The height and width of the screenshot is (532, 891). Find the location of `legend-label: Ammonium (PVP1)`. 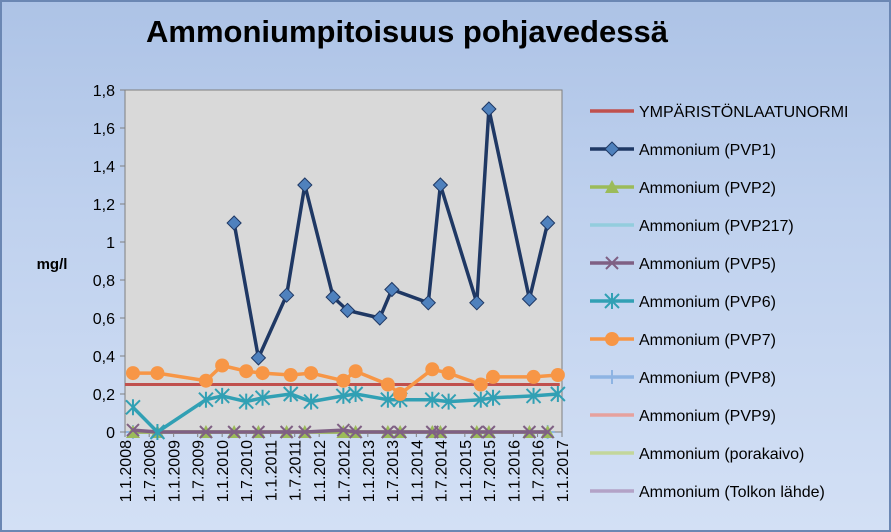

legend-label: Ammonium (PVP1) is located at coordinates (707, 150).